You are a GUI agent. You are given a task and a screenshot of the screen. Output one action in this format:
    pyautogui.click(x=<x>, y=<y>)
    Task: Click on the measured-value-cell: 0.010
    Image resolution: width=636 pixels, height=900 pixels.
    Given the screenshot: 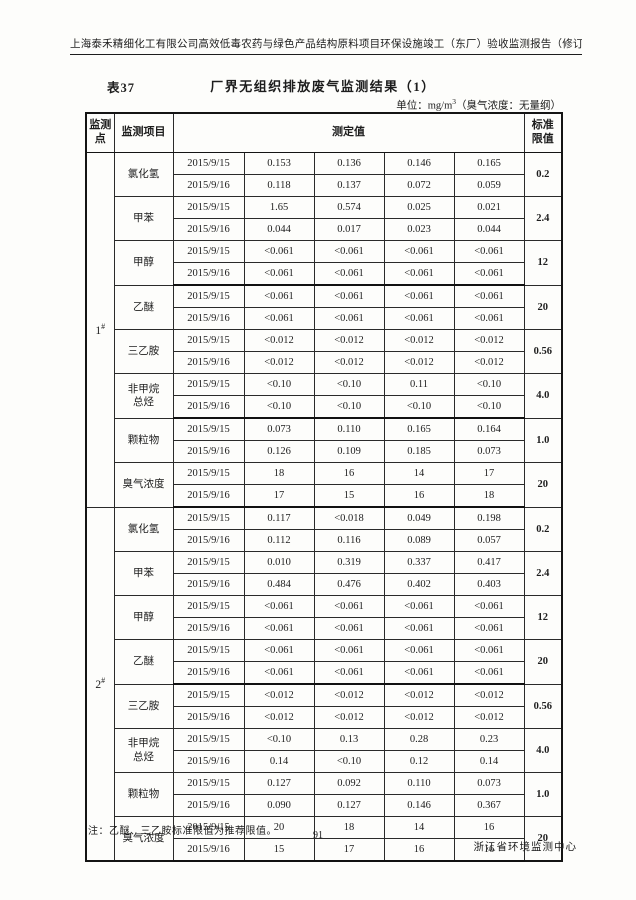 What is the action you would take?
    pyautogui.click(x=279, y=562)
    